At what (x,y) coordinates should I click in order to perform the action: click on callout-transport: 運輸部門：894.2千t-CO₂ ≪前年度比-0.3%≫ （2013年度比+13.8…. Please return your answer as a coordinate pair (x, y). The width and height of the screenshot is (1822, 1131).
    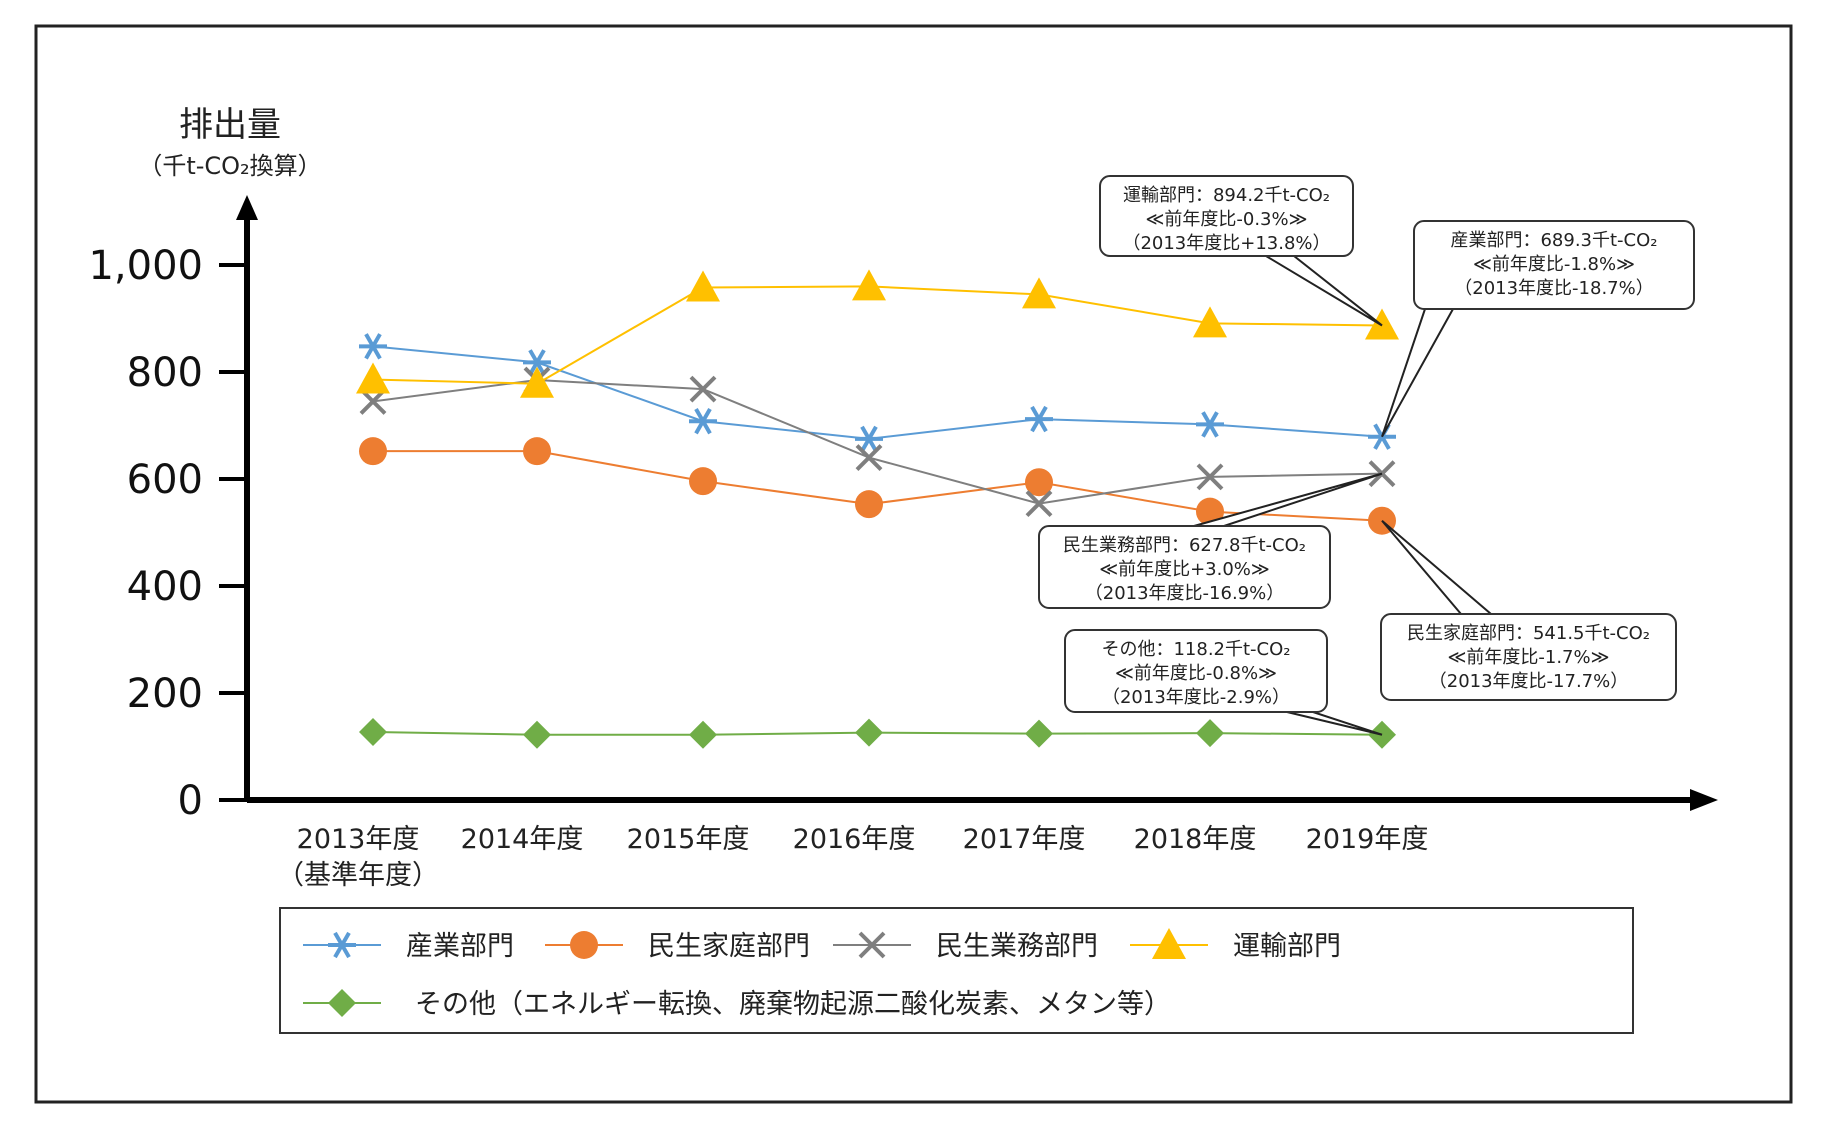
    Looking at the image, I should click on (1241, 251).